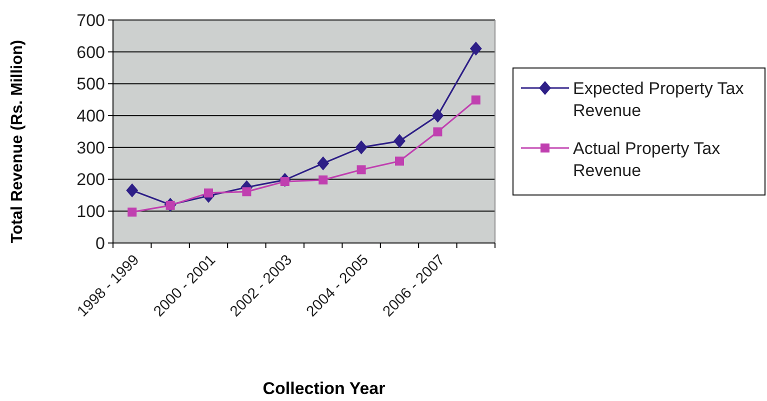 The height and width of the screenshot is (401, 767). I want to click on legend-label: Expected Property Tax Revenue, so click(658, 99).